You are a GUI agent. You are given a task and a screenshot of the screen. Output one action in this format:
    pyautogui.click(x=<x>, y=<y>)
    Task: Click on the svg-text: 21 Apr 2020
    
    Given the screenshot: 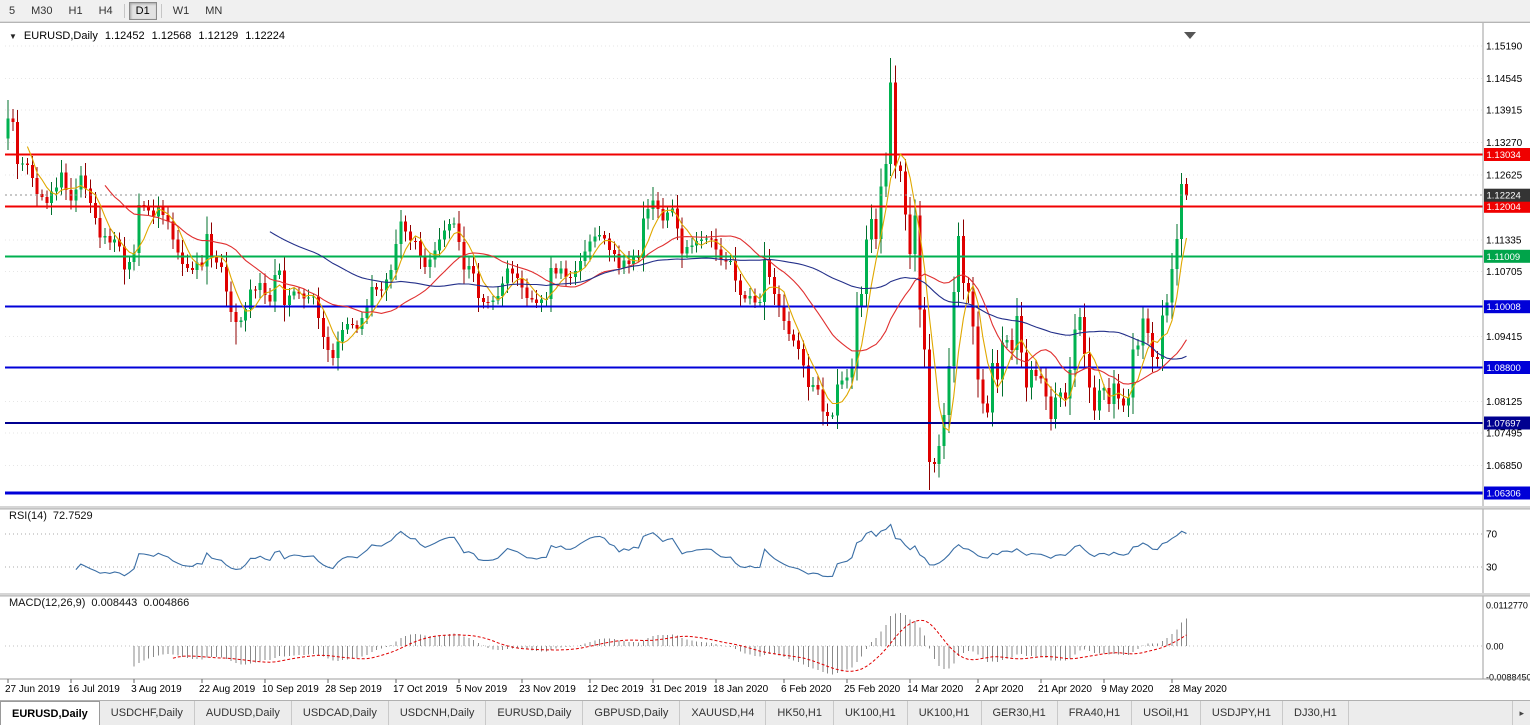 What is the action you would take?
    pyautogui.click(x=1065, y=689)
    